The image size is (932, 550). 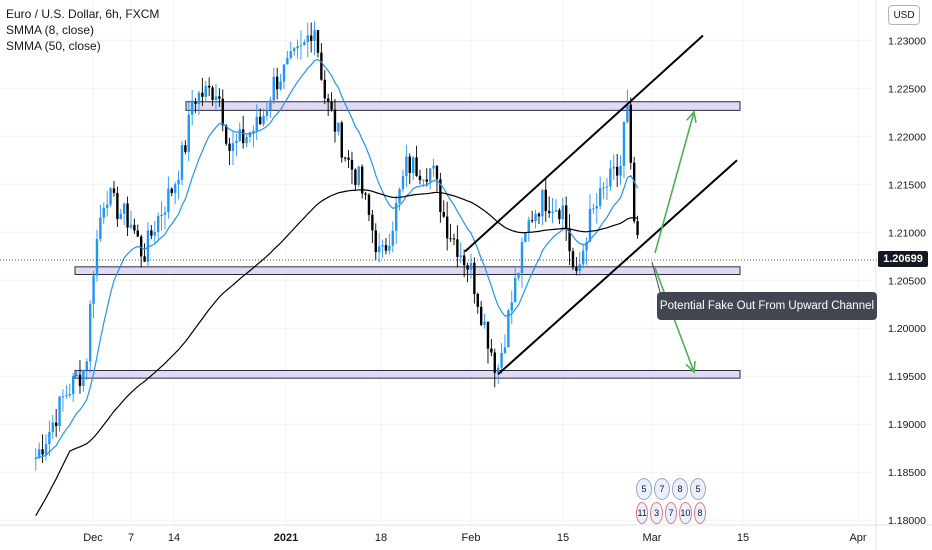 I want to click on price-tick-label: 1.22500, so click(x=907, y=89).